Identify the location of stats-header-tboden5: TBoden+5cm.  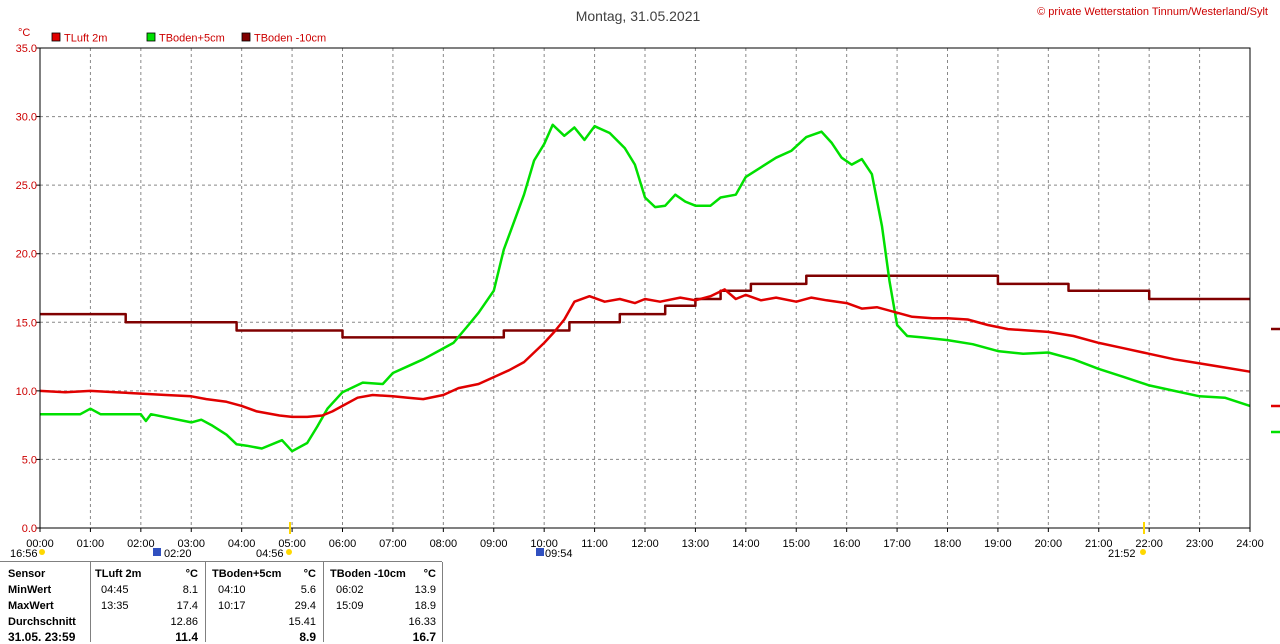
(247, 574).